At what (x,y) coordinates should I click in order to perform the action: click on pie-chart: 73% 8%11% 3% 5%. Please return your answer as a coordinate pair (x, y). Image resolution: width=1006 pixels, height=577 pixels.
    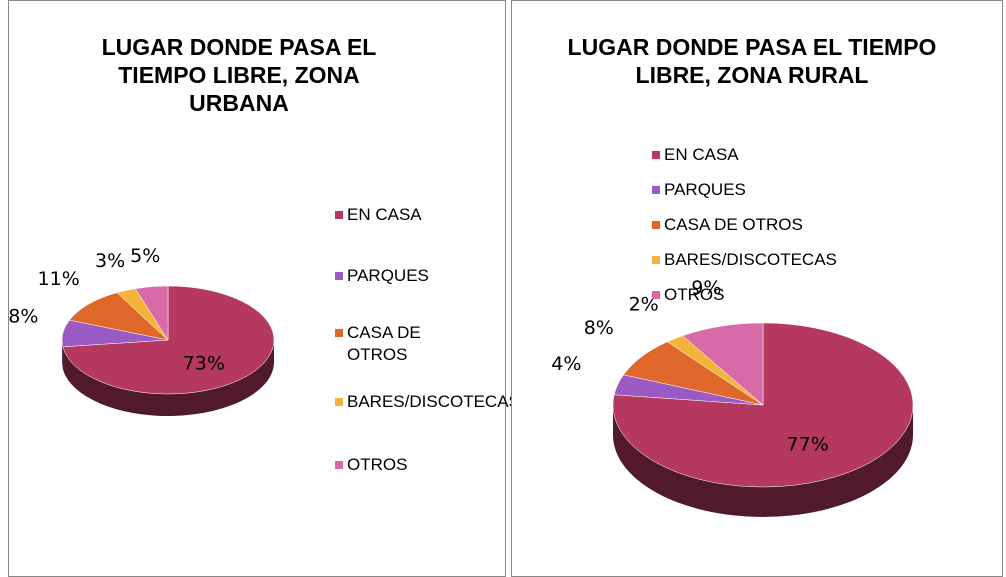
    Looking at the image, I should click on (142, 331).